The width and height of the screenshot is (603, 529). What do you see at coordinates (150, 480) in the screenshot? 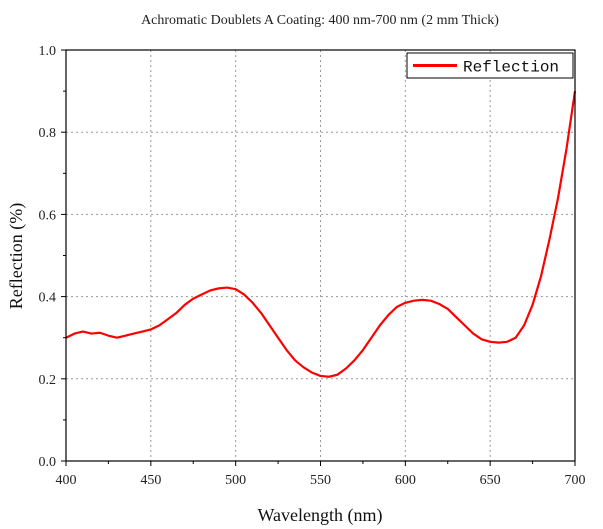
I see `x-tick-label: 450` at bounding box center [150, 480].